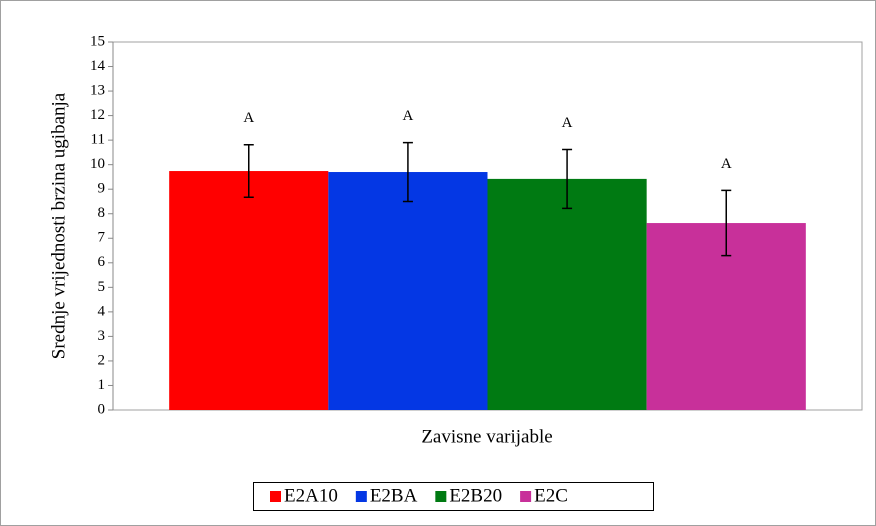 The height and width of the screenshot is (526, 876). I want to click on legend-label: E2C, so click(551, 495).